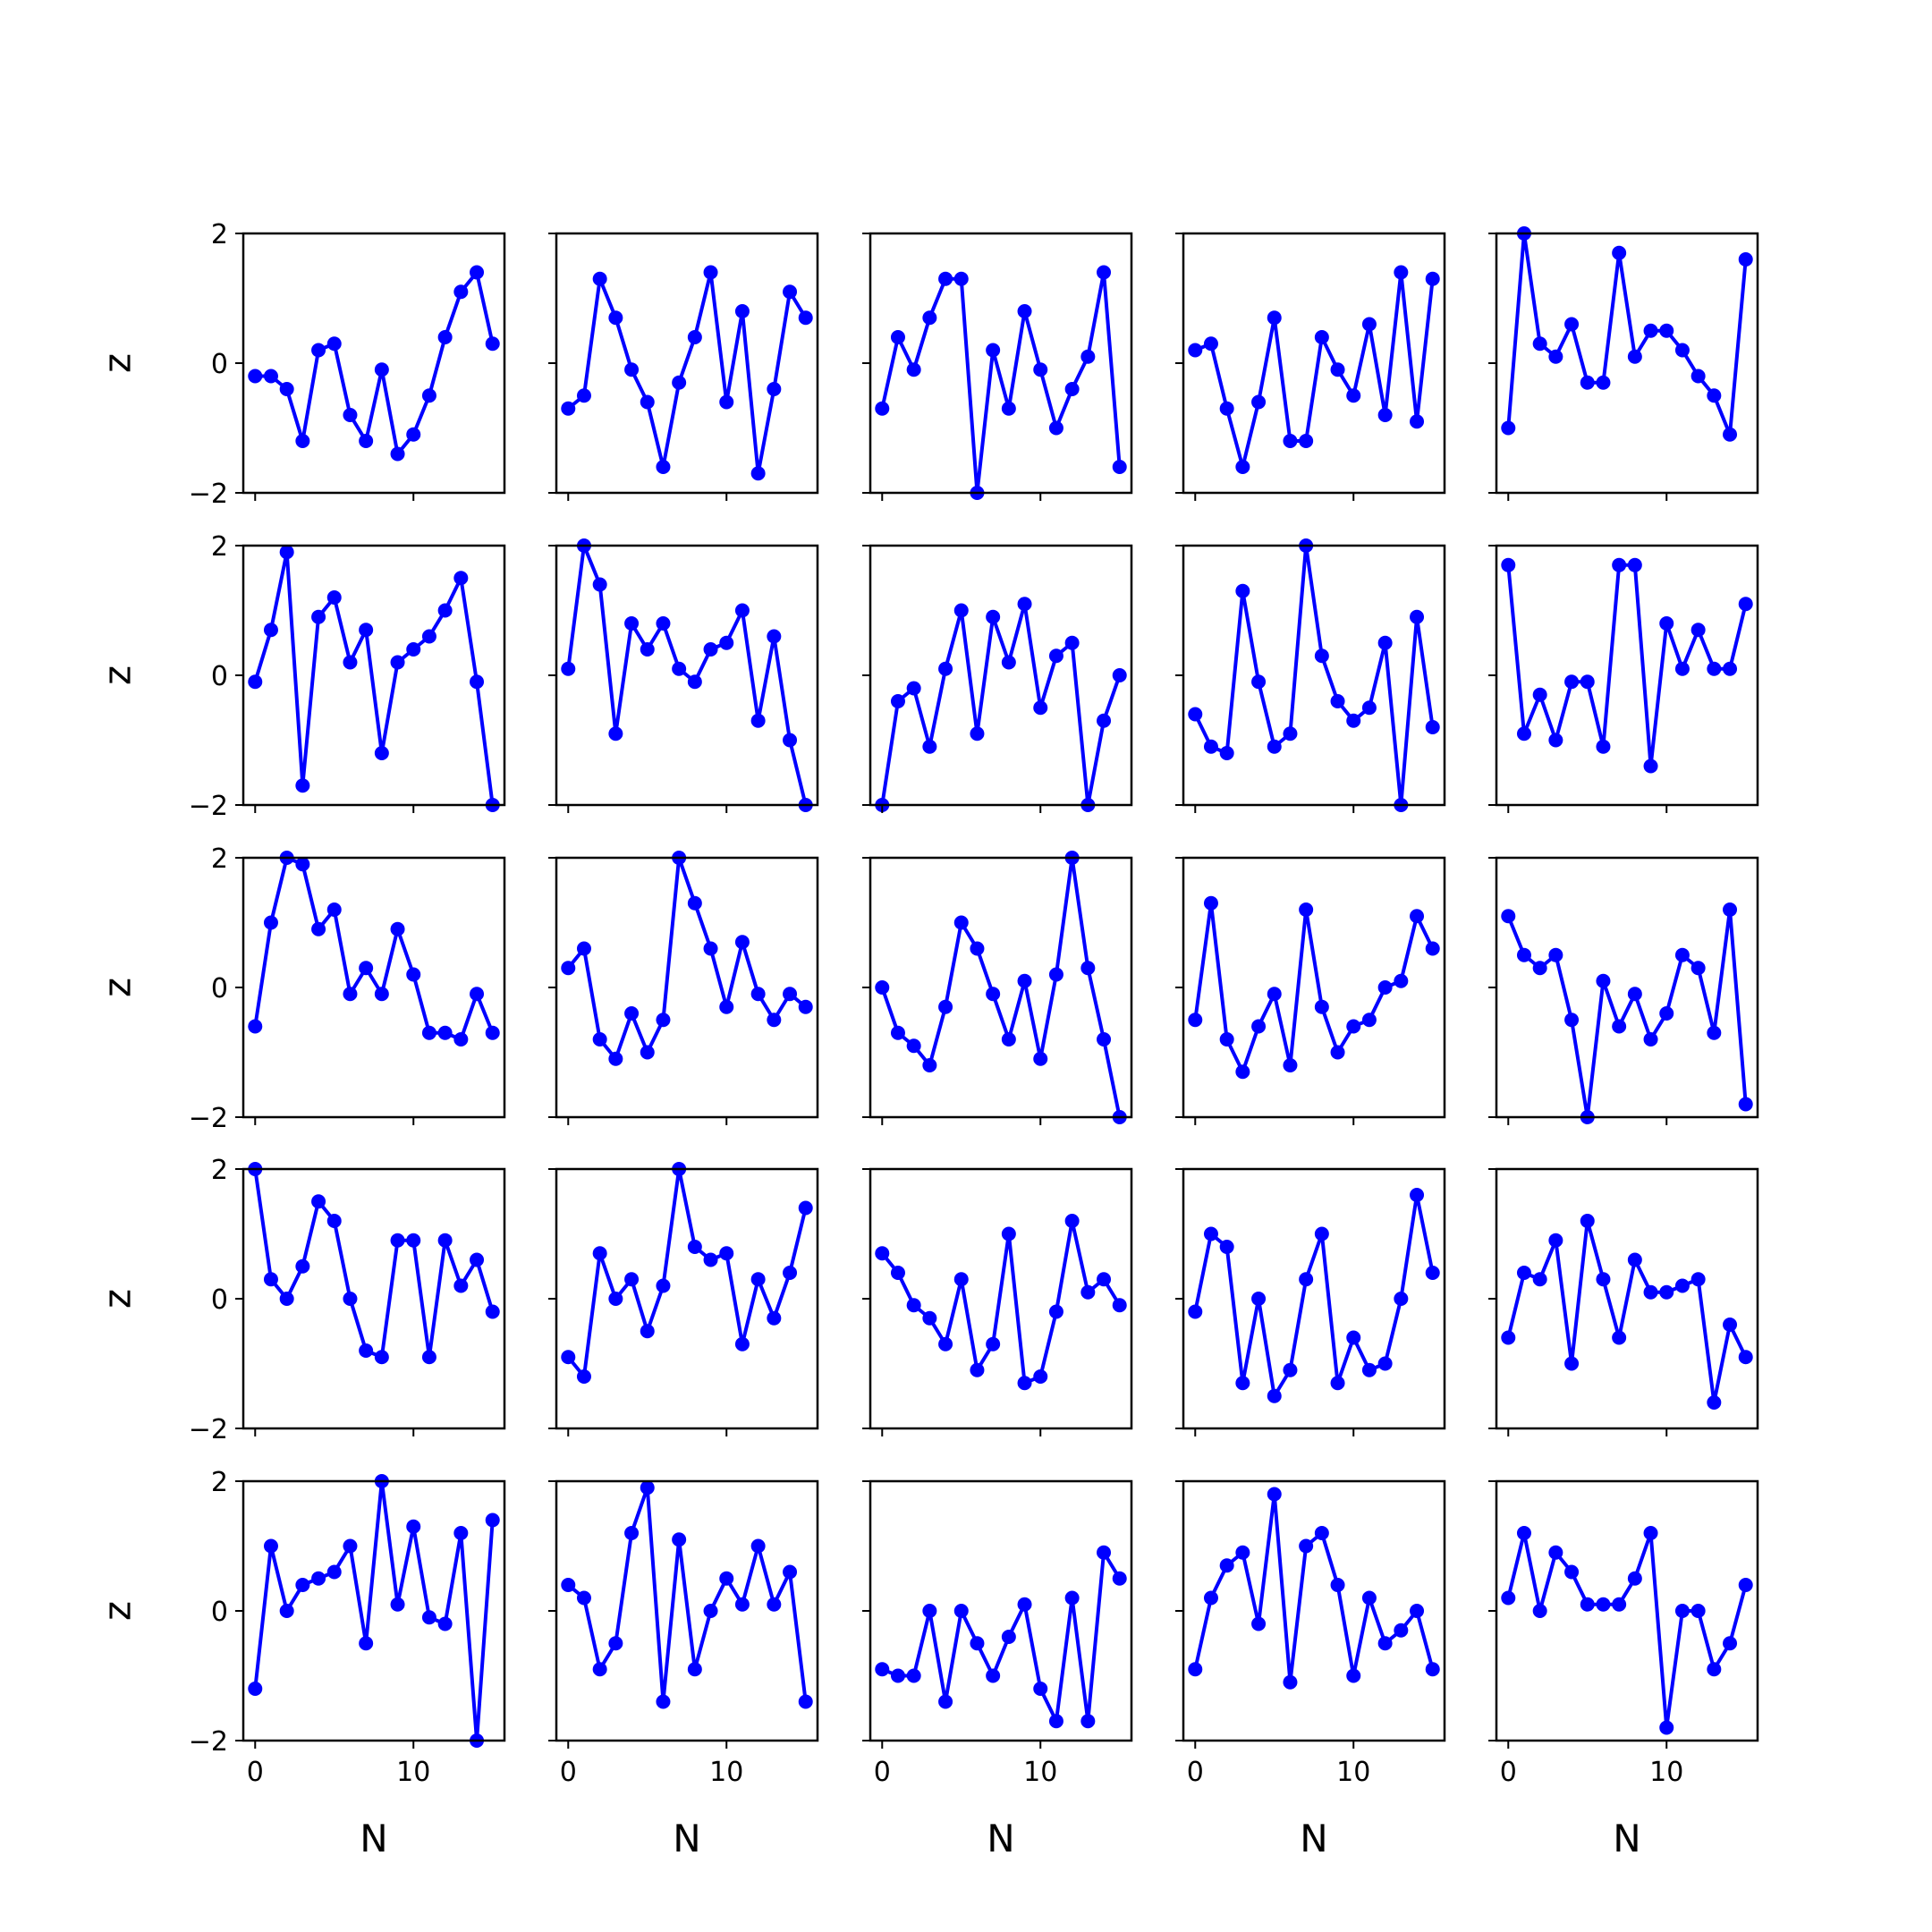 This screenshot has width=1932, height=1932. What do you see at coordinates (219, 234) in the screenshot?
I see `y-tick-label: 2` at bounding box center [219, 234].